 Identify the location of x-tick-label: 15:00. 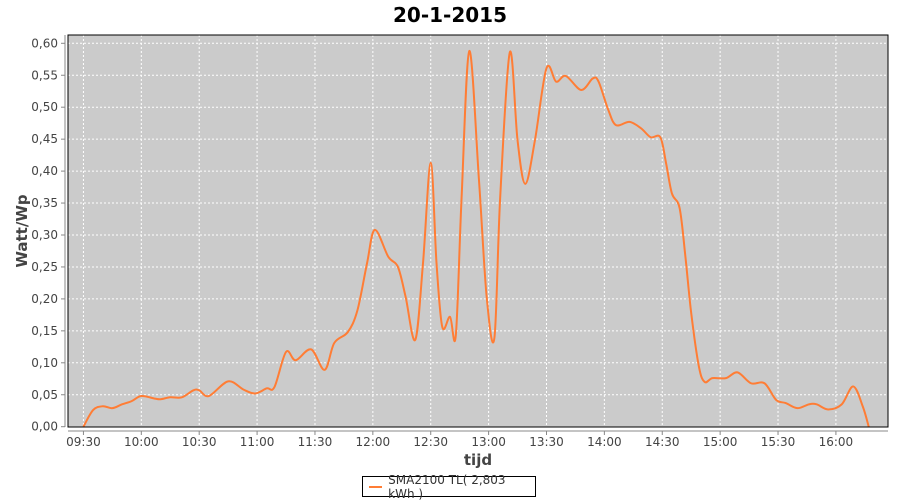
(720, 442).